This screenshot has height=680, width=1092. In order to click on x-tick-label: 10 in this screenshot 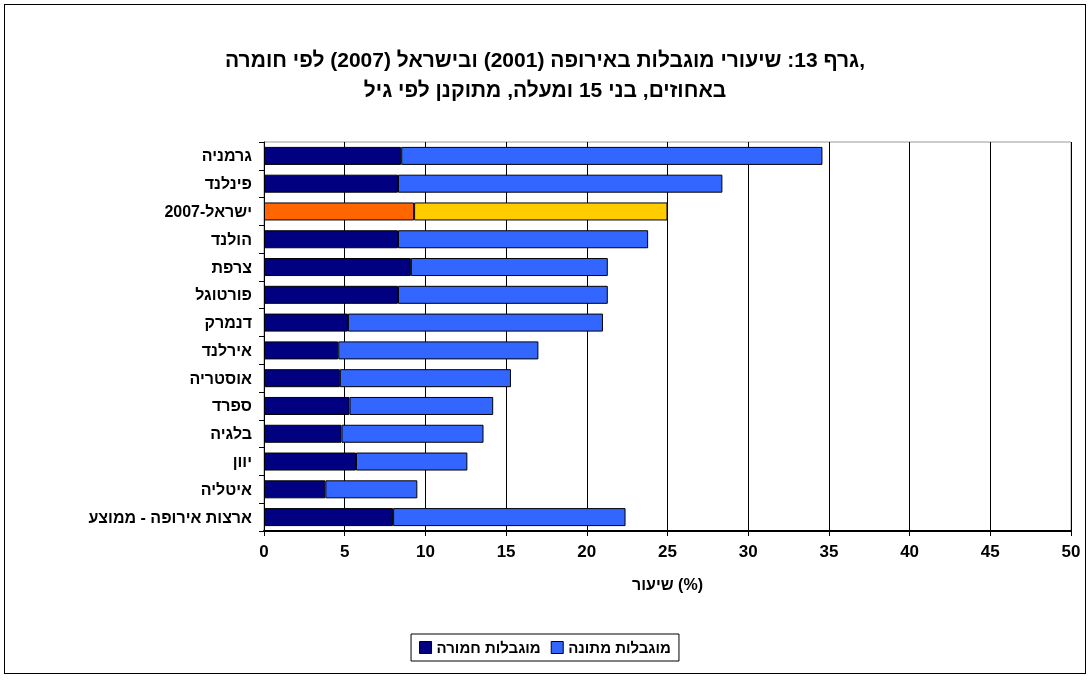, I will do `click(425, 551)`.